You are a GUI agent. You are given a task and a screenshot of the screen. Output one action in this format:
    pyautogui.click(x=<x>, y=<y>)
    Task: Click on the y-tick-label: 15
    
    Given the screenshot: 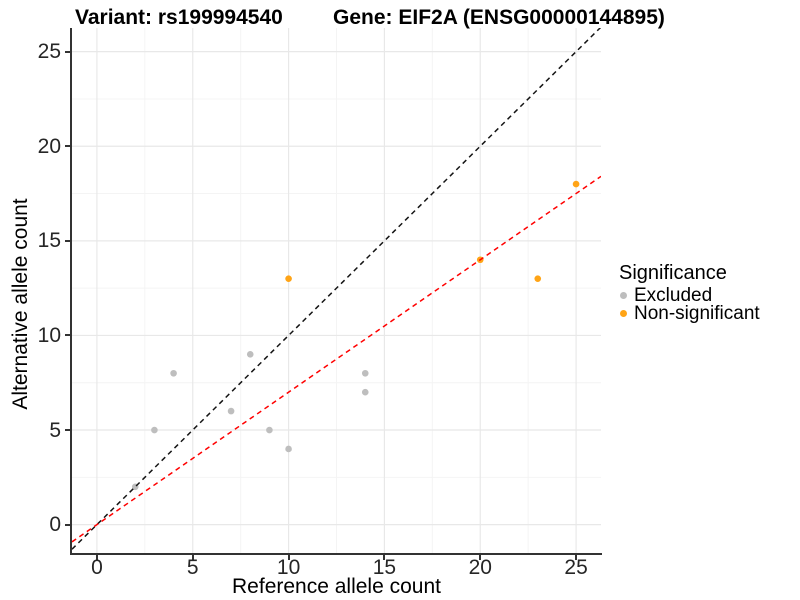 What is the action you would take?
    pyautogui.click(x=49, y=241)
    